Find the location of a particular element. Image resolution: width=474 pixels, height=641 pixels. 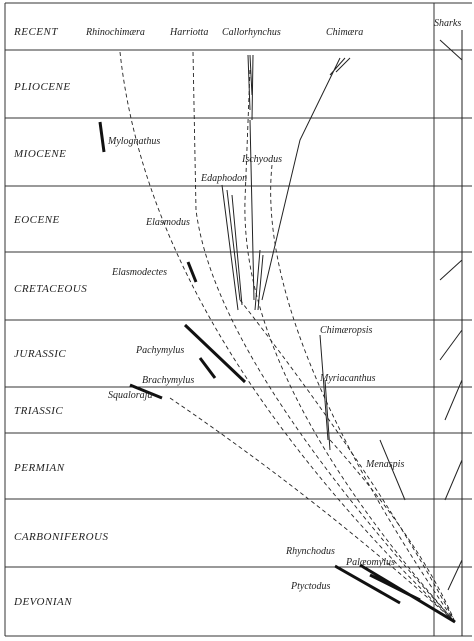

taxon-label: Squaloraja is located at coordinates (130, 395).